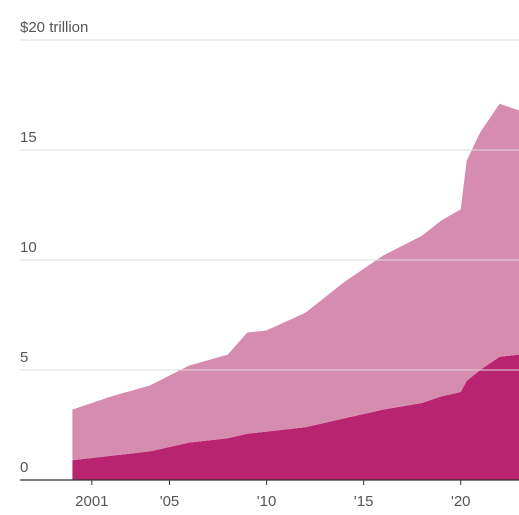 The height and width of the screenshot is (515, 519). I want to click on x-tick-label: '20, so click(461, 501).